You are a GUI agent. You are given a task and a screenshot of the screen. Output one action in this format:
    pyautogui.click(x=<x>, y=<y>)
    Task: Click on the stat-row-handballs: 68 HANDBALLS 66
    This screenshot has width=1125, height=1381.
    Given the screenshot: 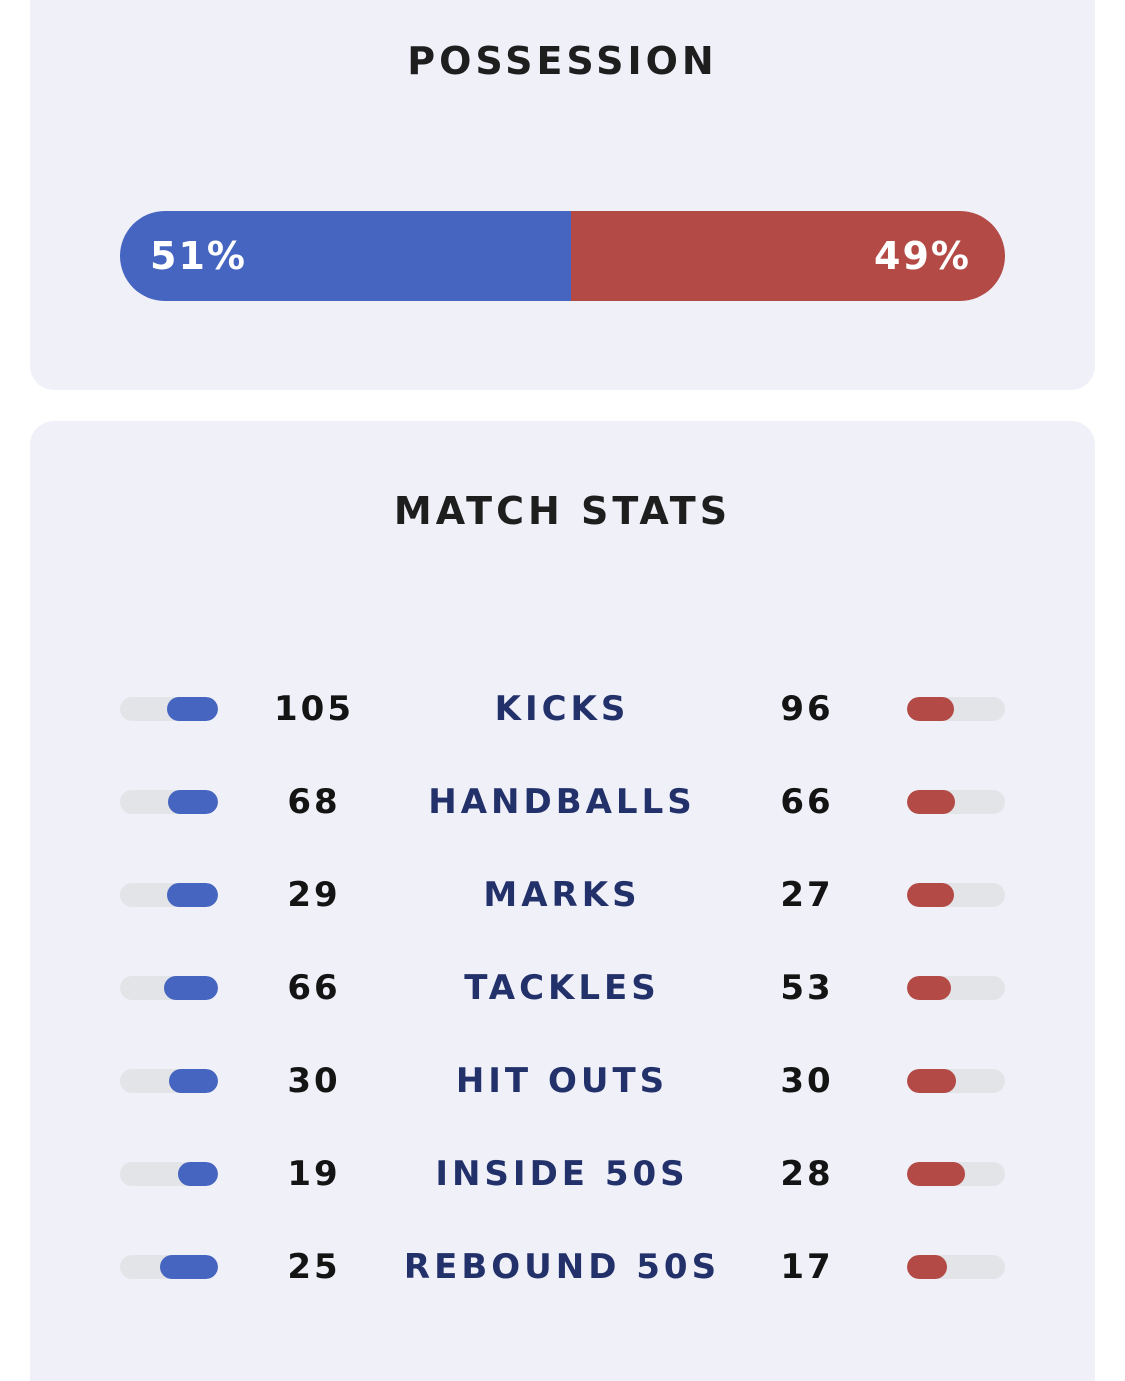 What is the action you would take?
    pyautogui.click(x=562, y=802)
    